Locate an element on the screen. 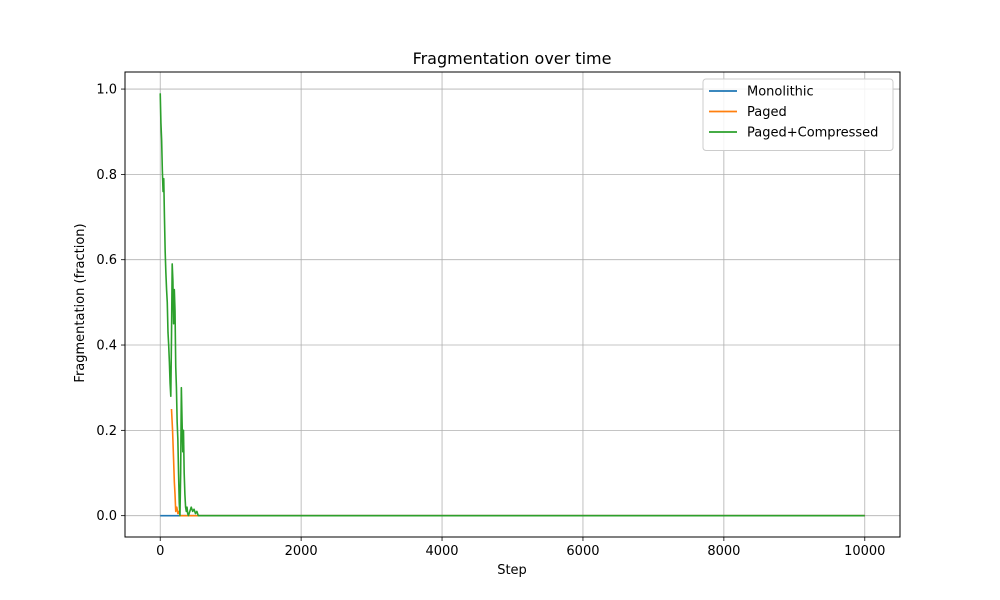 This screenshot has height=600, width=1000. y-tick-label: 0.0 is located at coordinates (106, 516).